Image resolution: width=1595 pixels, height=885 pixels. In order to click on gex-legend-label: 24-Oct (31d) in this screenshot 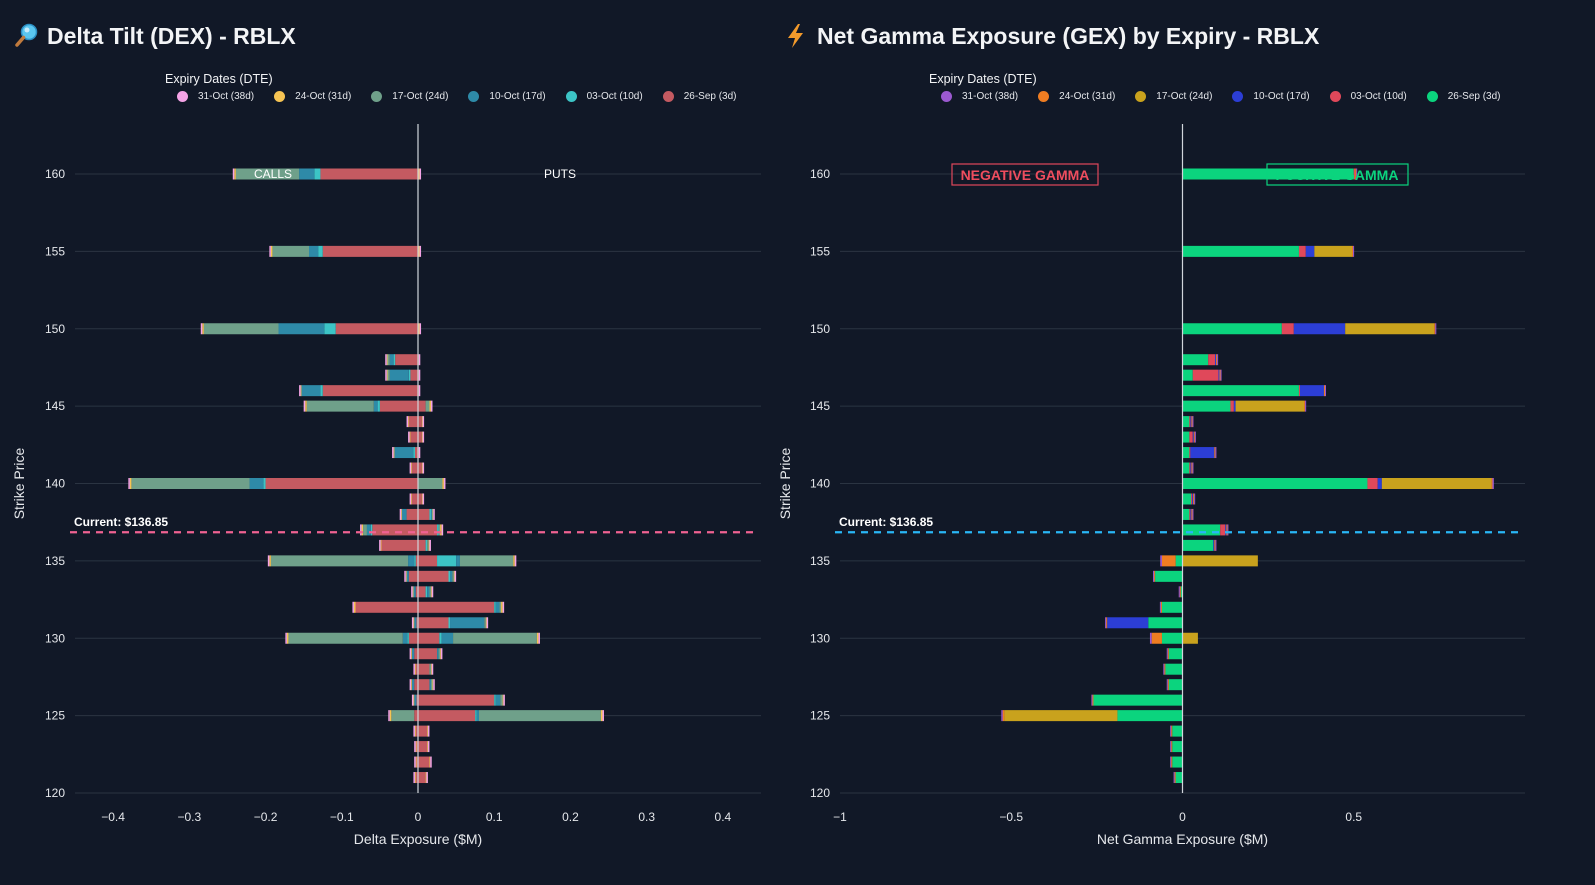, I will do `click(1087, 96)`.